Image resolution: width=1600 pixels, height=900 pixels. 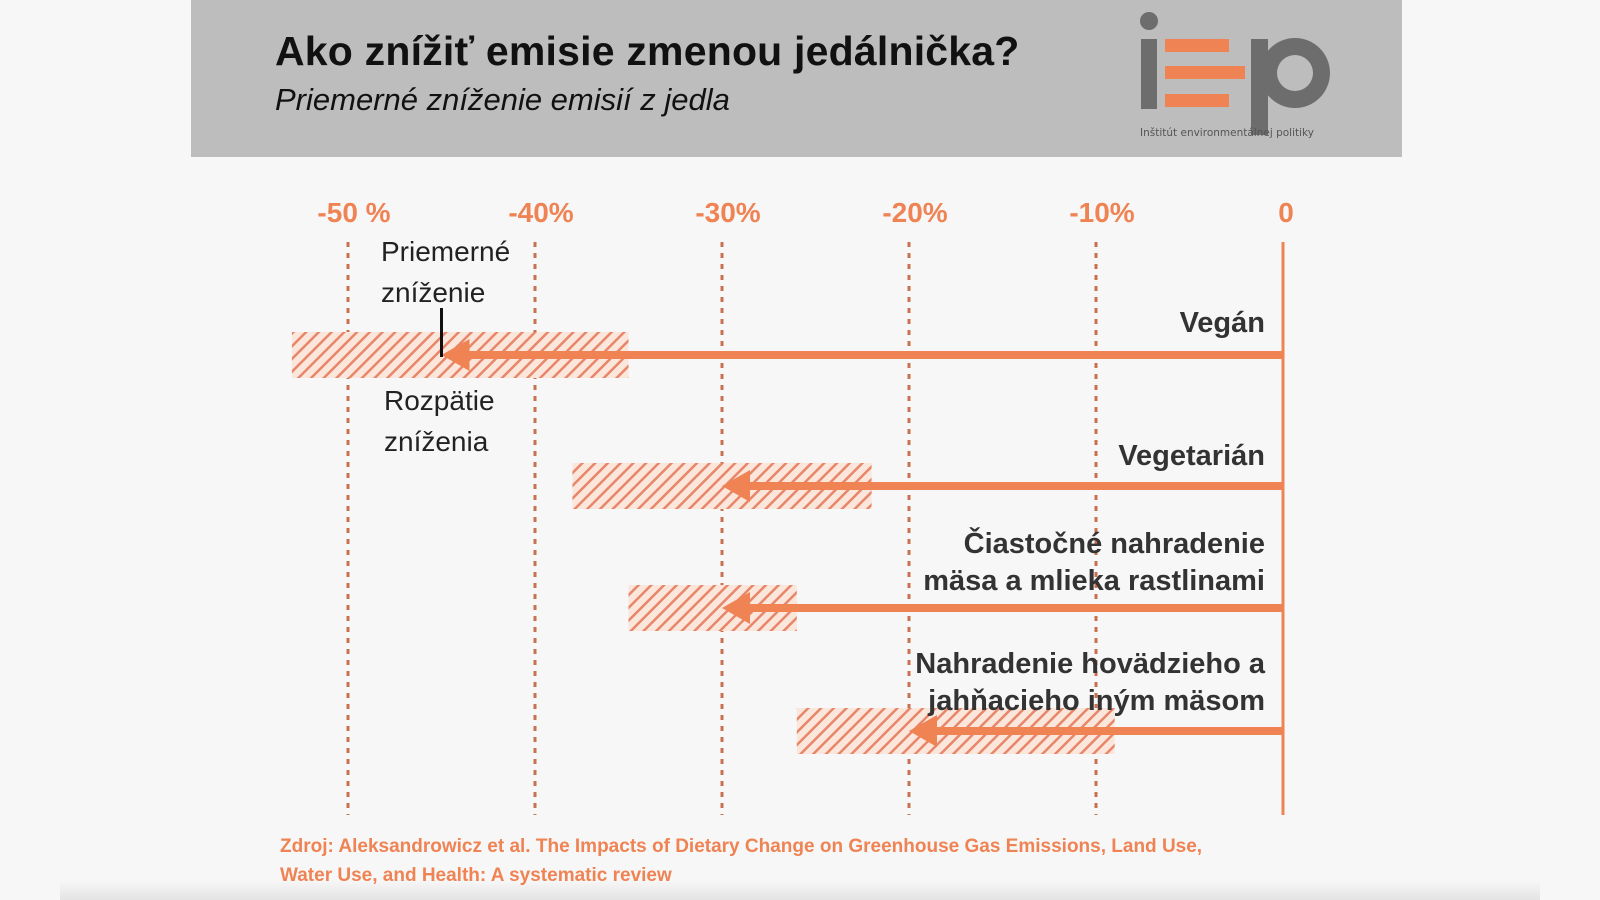 What do you see at coordinates (805, 212) in the screenshot?
I see `x-axis-tick-labels: -50 % -40% -30% -20% -10% 0` at bounding box center [805, 212].